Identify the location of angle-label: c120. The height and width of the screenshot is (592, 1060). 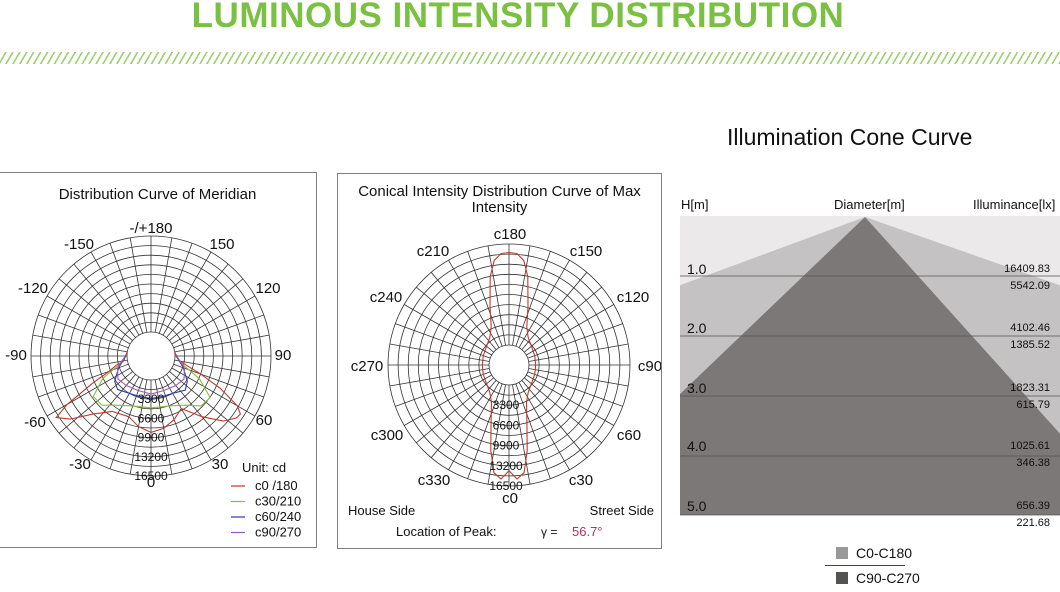
(633, 297).